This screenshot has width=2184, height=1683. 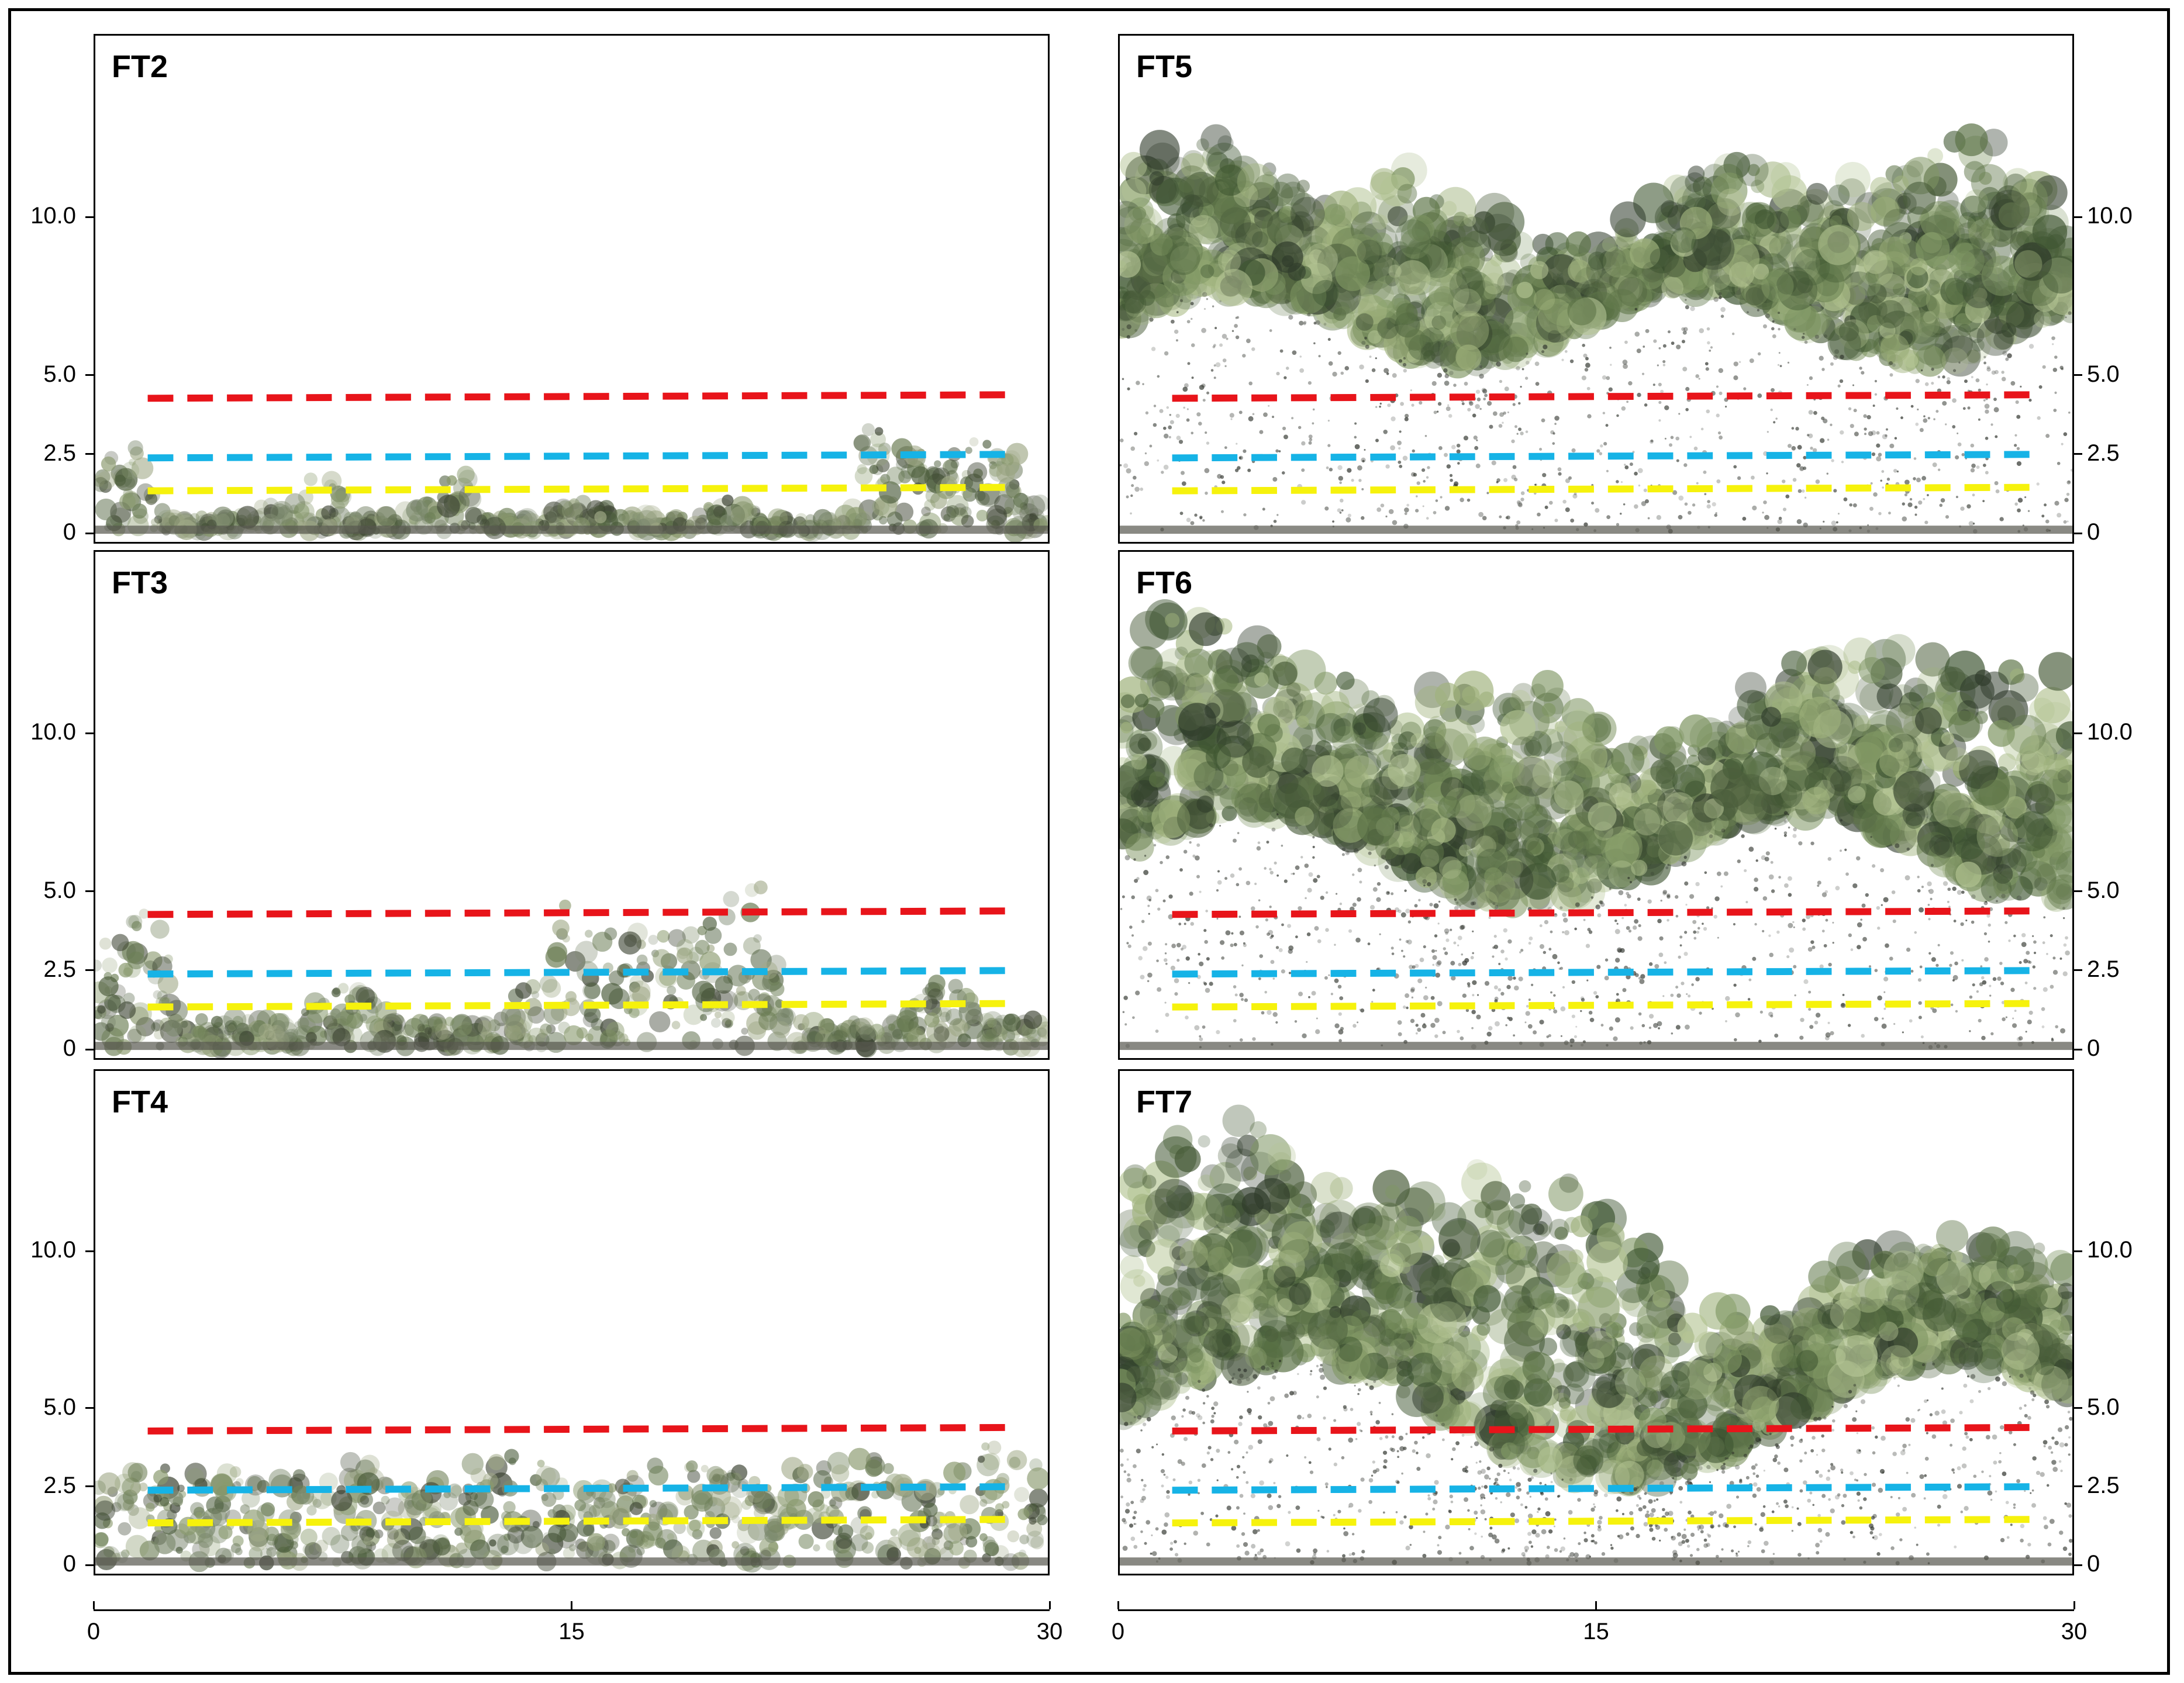 What do you see at coordinates (140, 582) in the screenshot?
I see `panel-label: FT3` at bounding box center [140, 582].